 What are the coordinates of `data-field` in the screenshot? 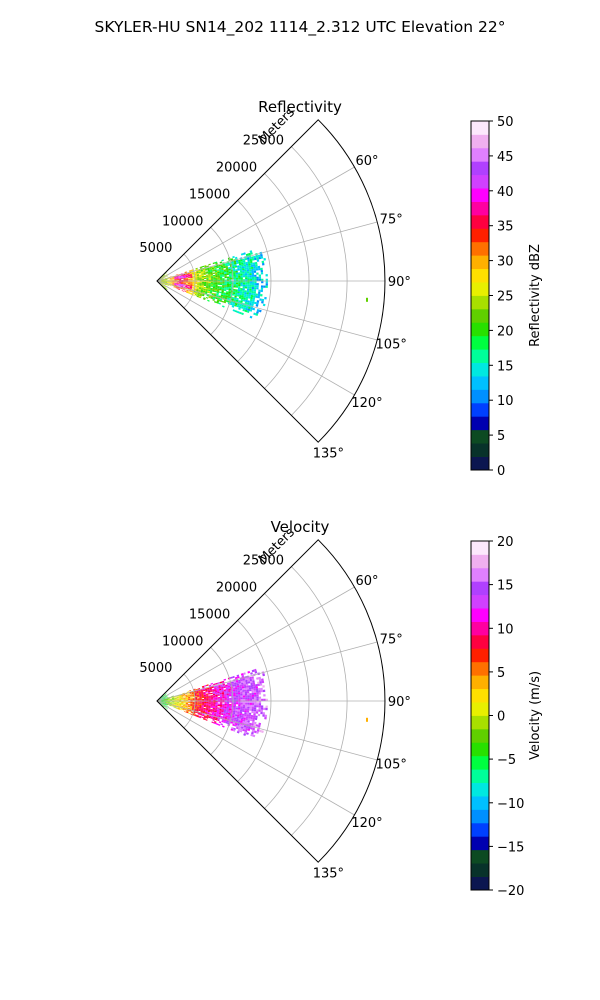 It's located at (212, 284).